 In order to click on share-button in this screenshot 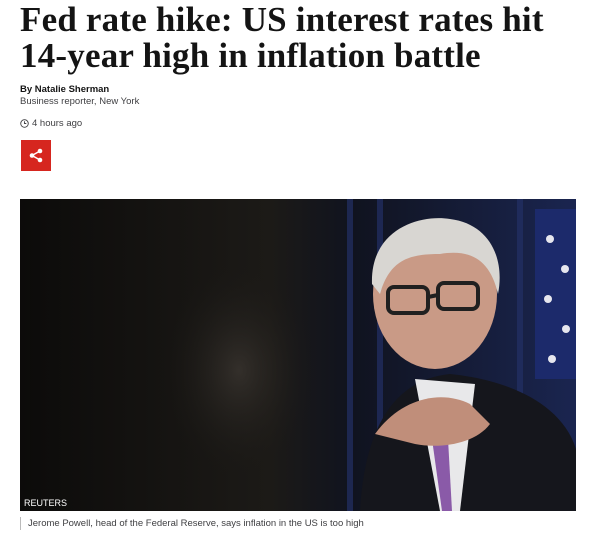, I will do `click(36, 155)`.